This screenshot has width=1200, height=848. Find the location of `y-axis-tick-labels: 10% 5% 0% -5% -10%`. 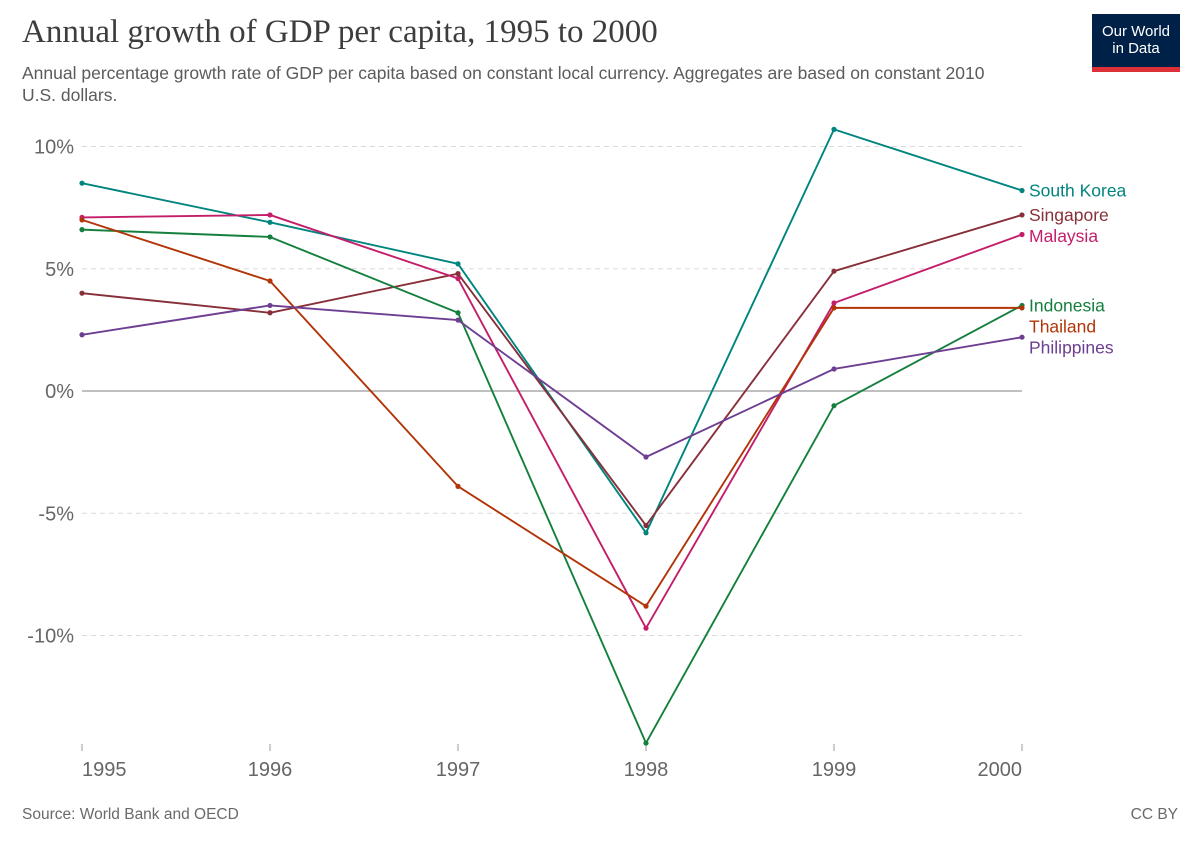

y-axis-tick-labels: 10% 5% 0% -5% -10% is located at coordinates (50, 392).